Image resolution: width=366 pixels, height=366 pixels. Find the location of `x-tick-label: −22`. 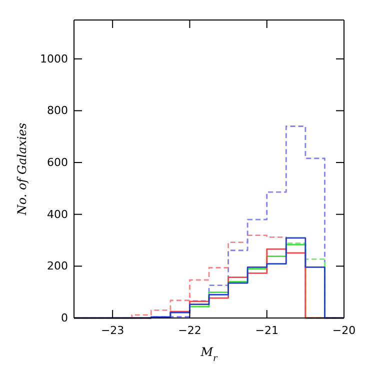

x-tick-label: −22 is located at coordinates (190, 330).